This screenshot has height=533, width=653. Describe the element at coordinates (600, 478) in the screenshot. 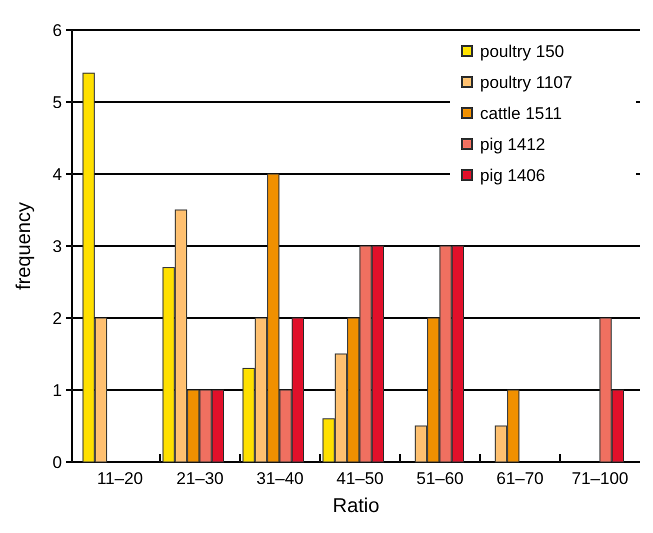

I see `x-tick-label: 71–100` at that location.